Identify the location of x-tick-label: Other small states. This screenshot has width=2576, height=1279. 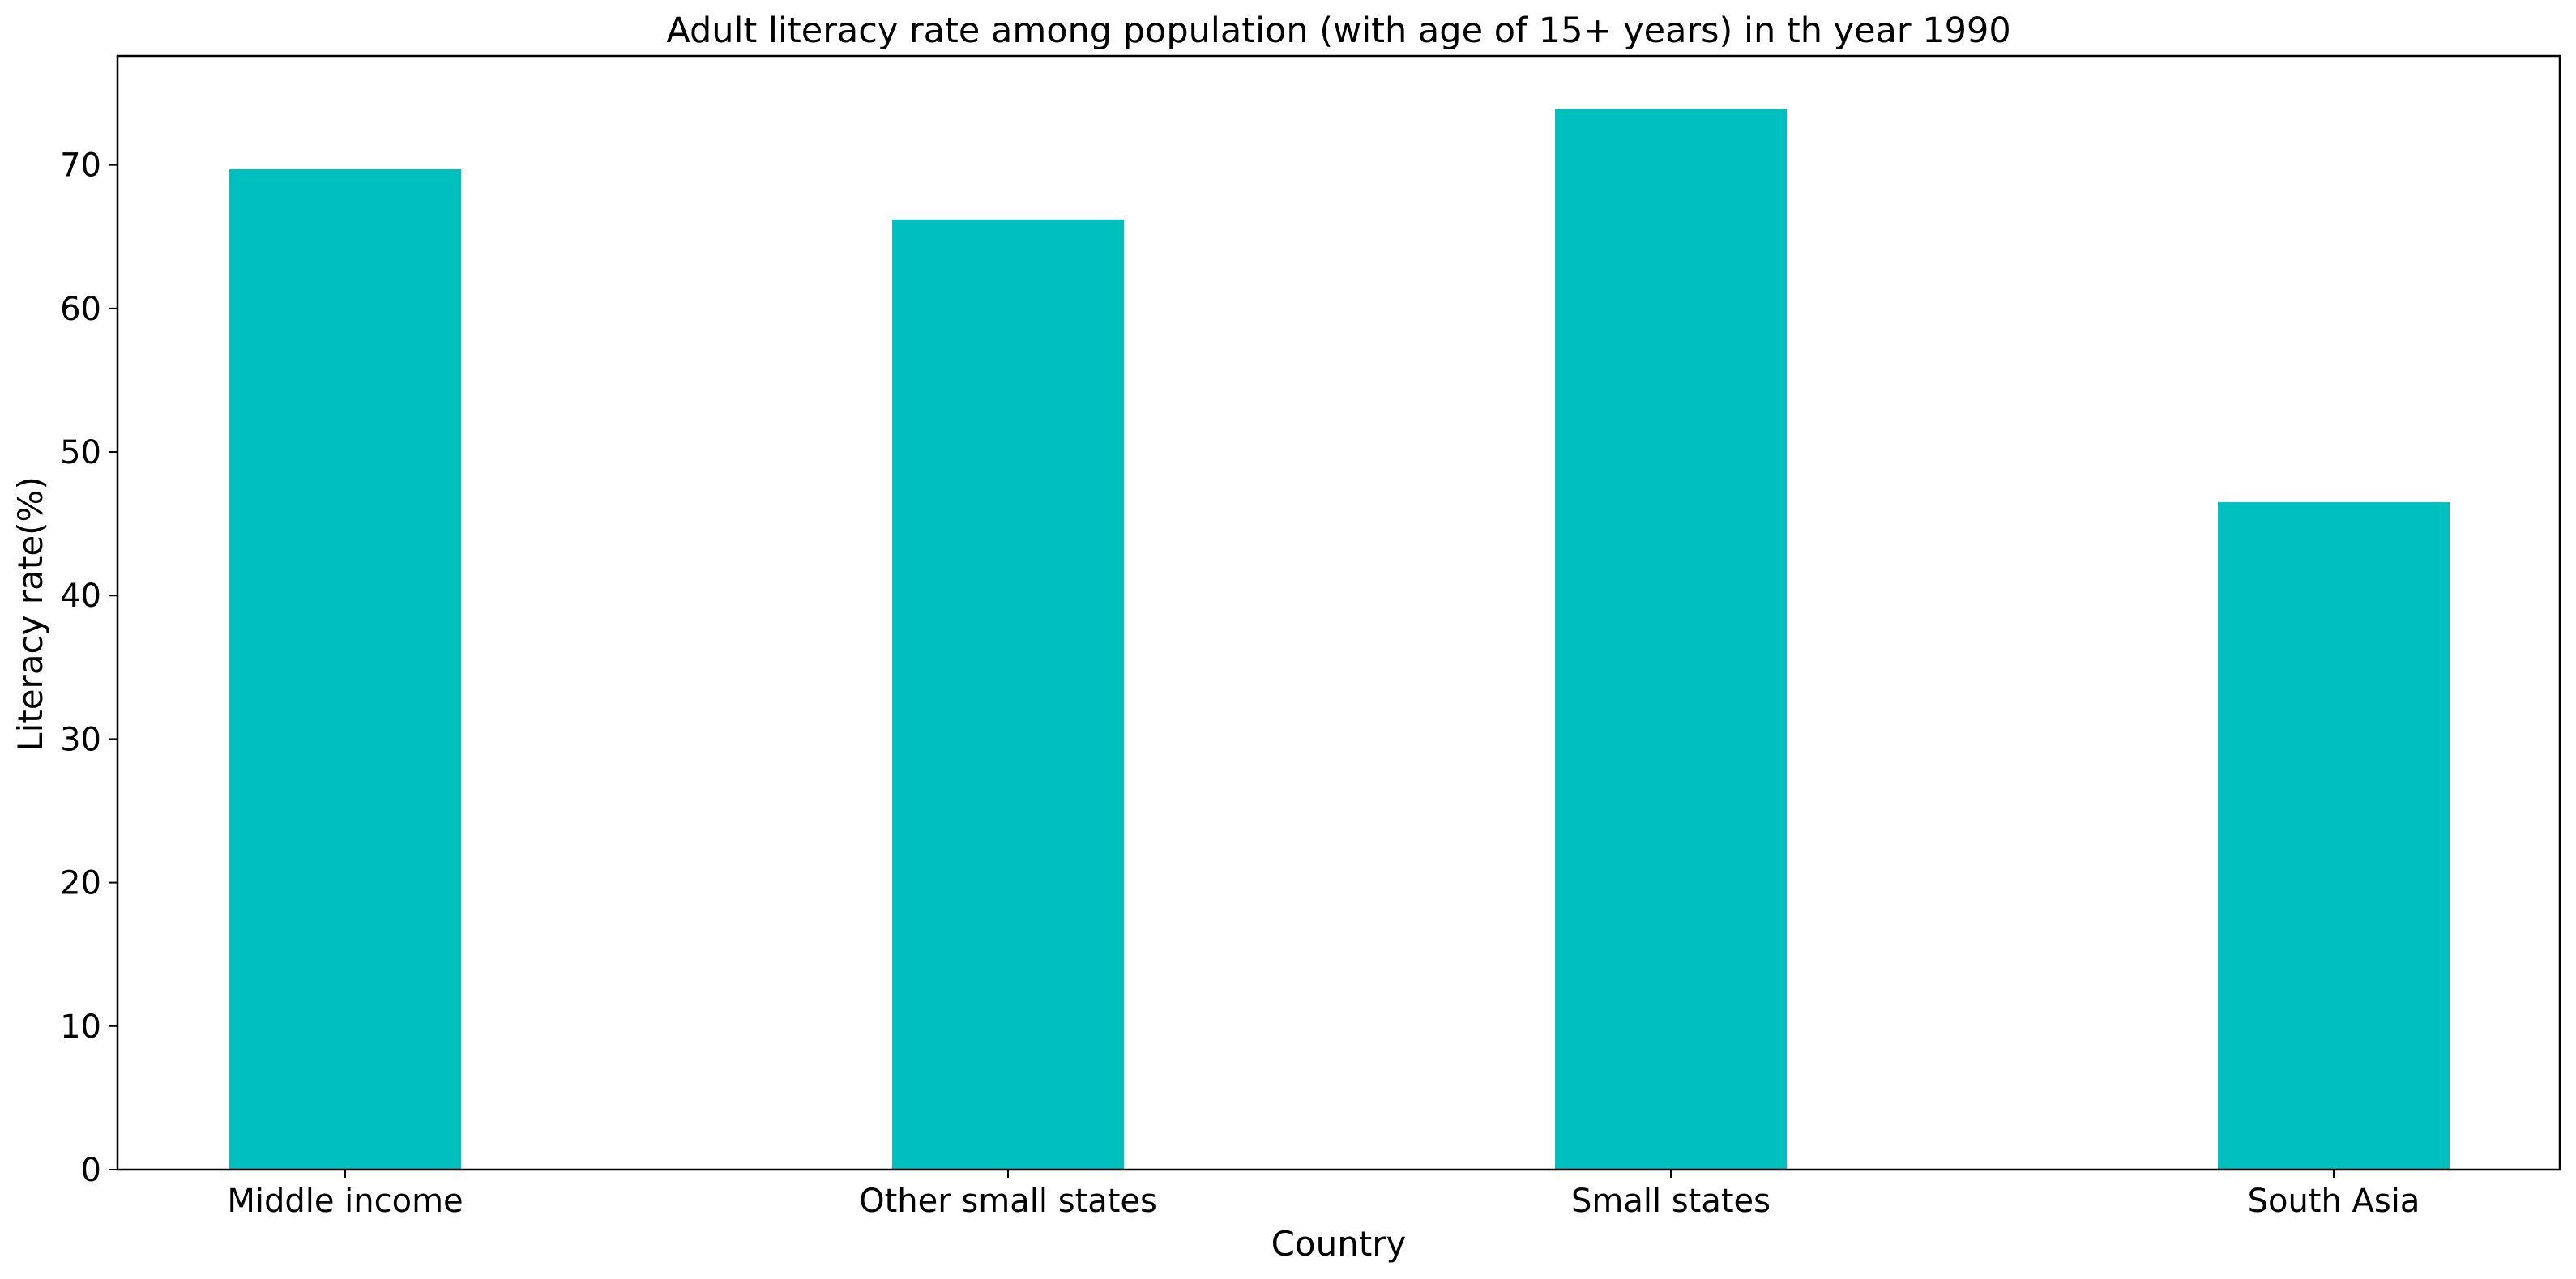
(1008, 1201).